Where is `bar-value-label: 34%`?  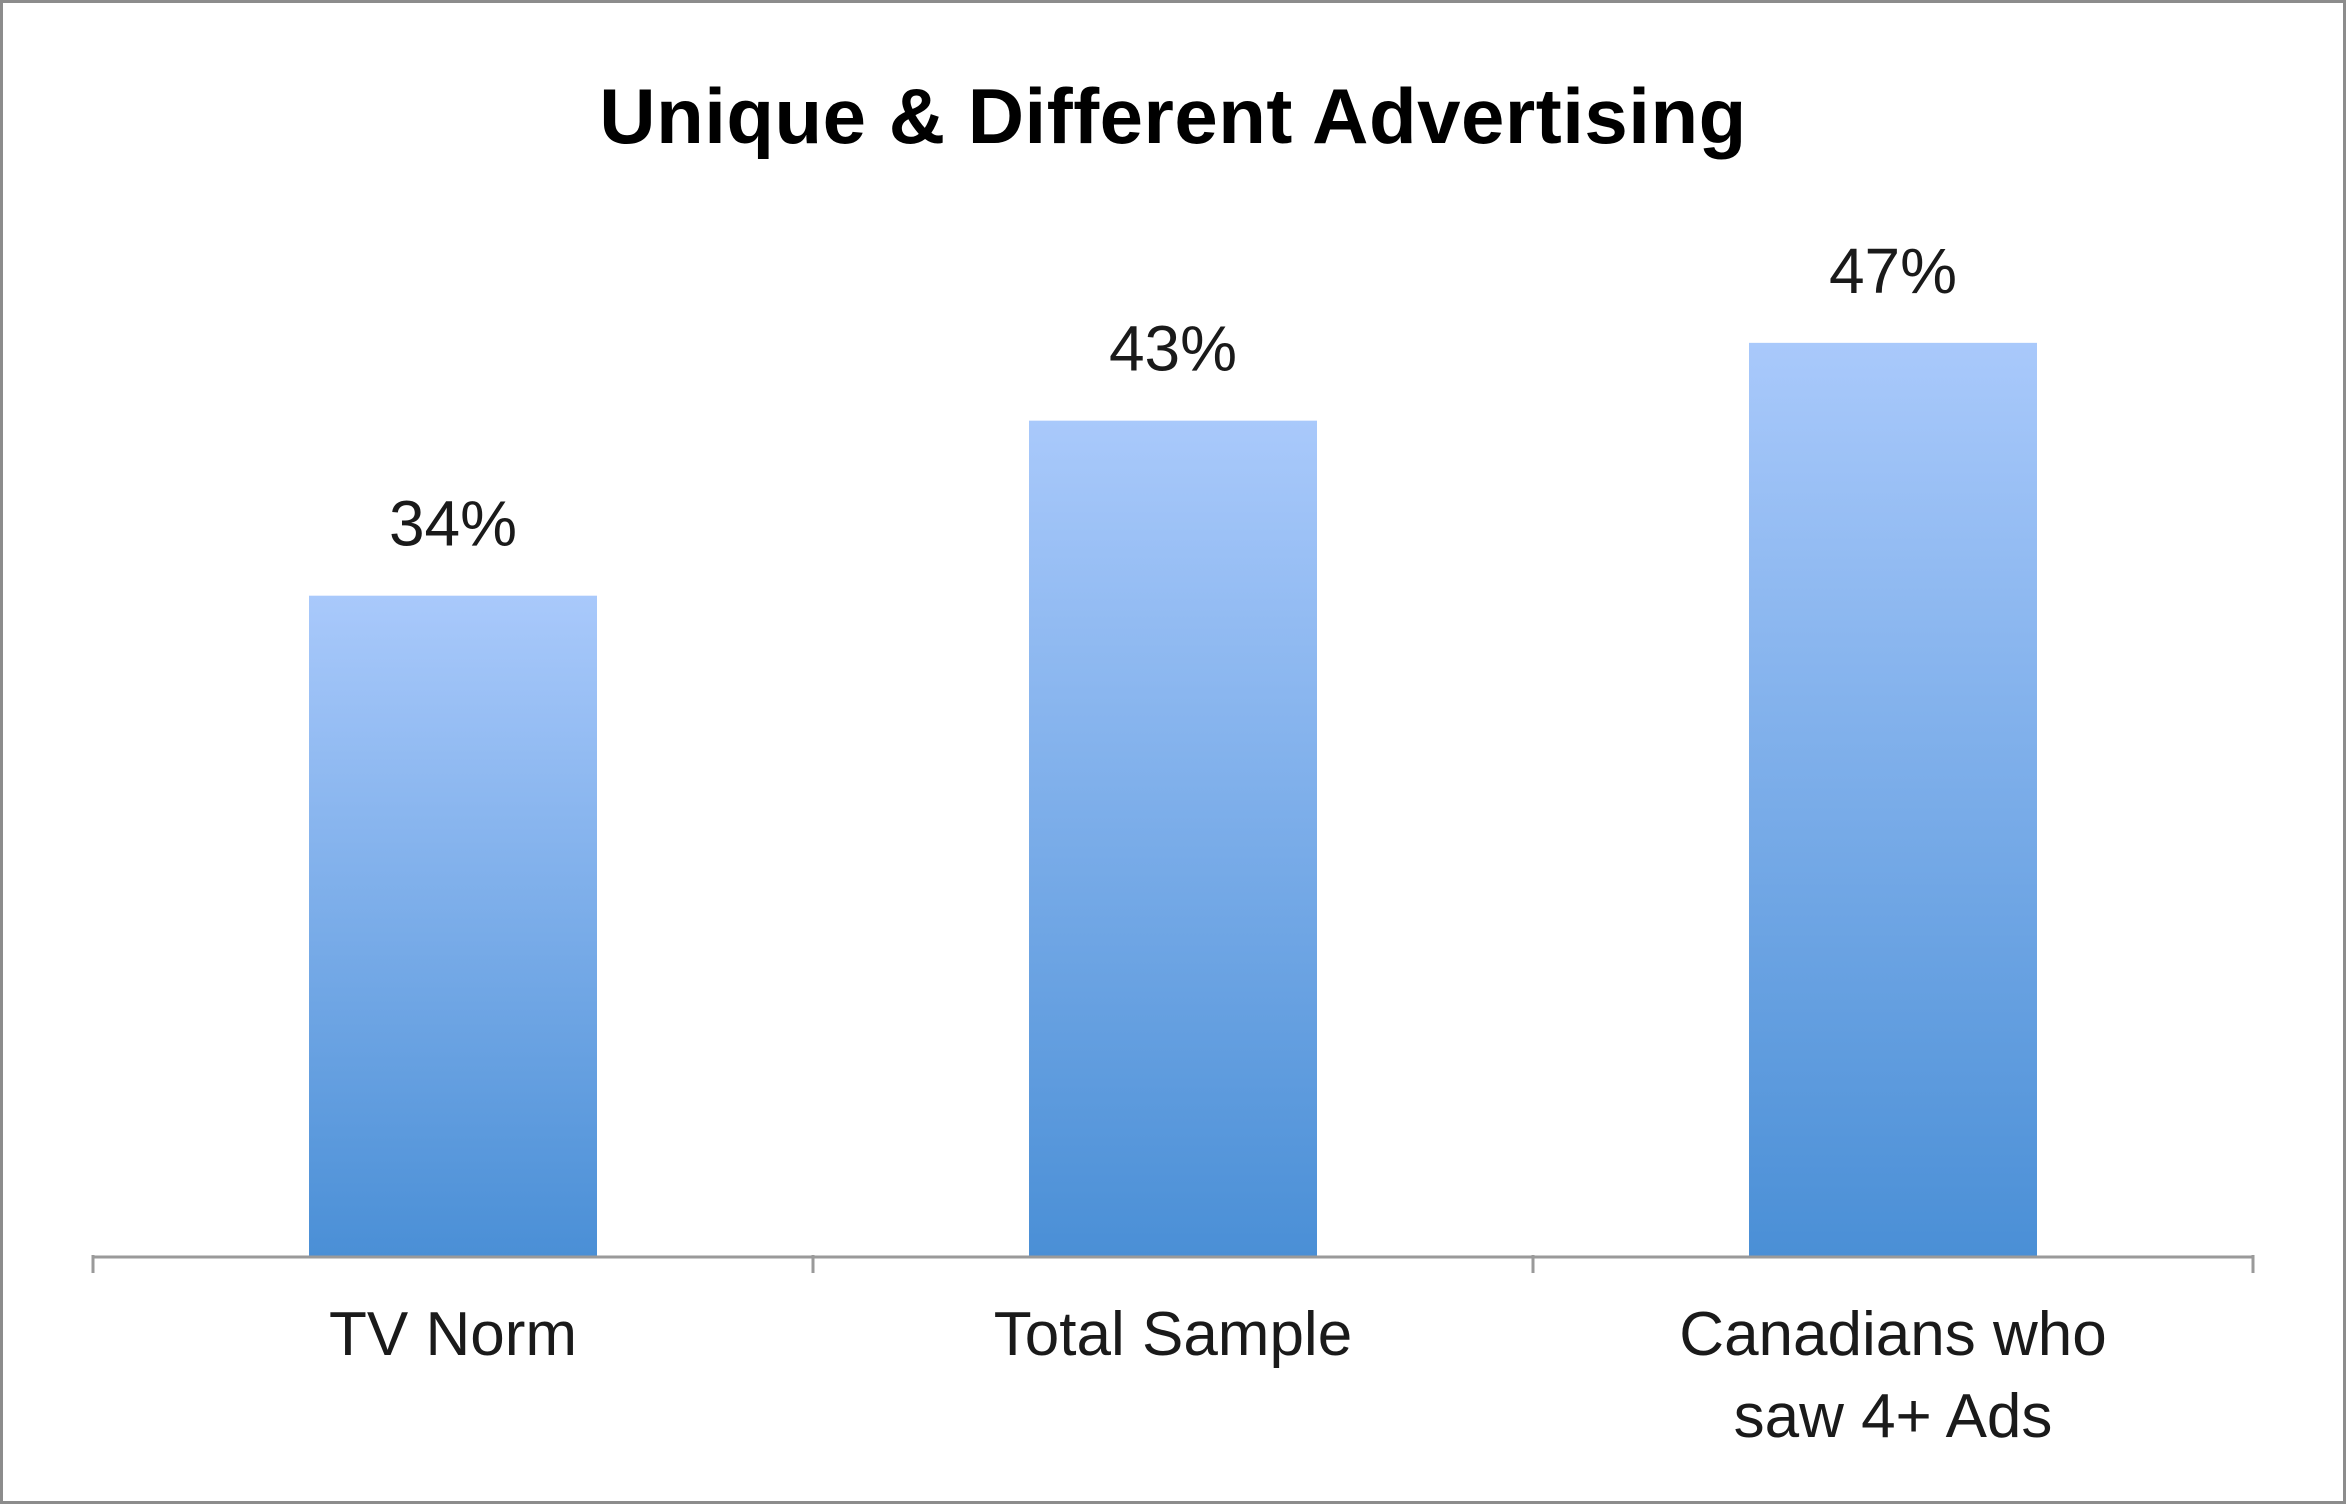 bar-value-label: 34% is located at coordinates (453, 524).